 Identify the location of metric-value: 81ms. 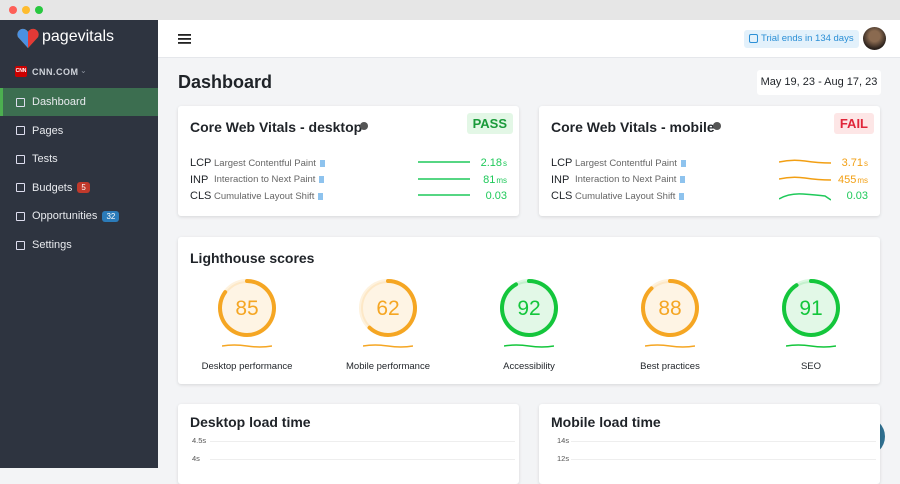
(495, 180).